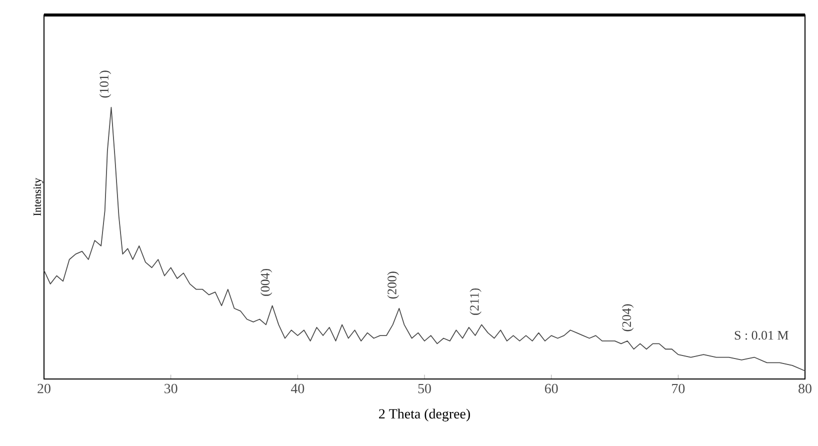  What do you see at coordinates (105, 84) in the screenshot?
I see `annotation: (101)` at bounding box center [105, 84].